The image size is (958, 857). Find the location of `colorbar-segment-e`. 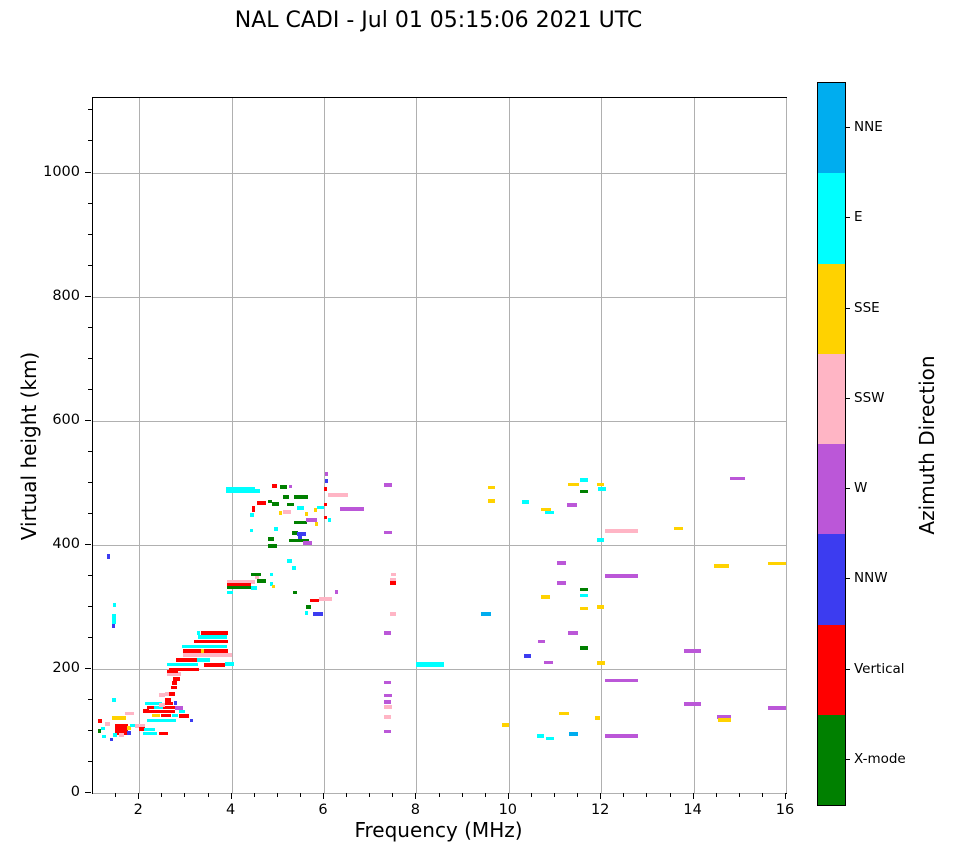

colorbar-segment-e is located at coordinates (831, 218).